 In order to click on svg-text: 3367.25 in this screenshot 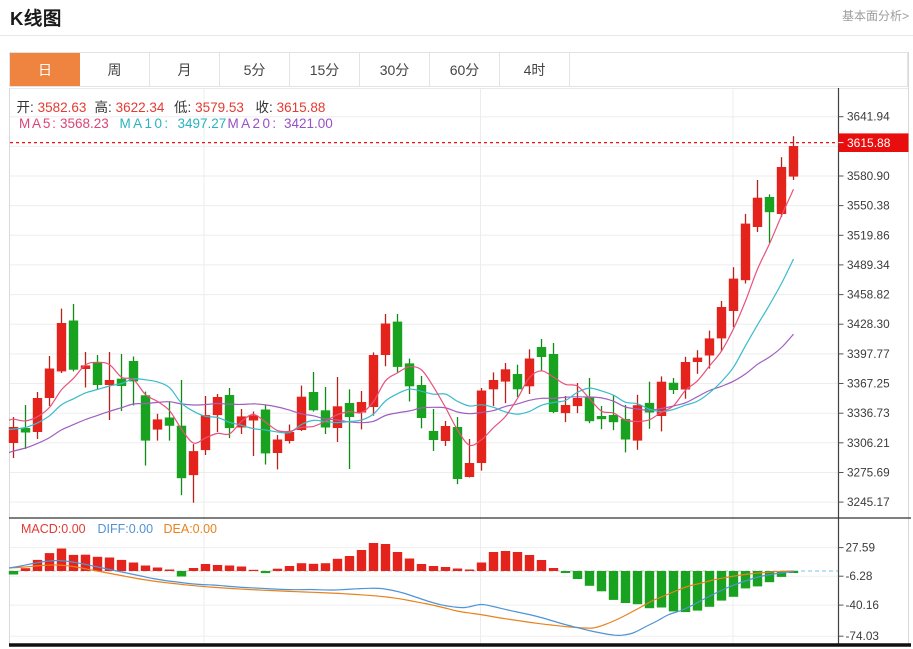, I will do `click(868, 384)`.